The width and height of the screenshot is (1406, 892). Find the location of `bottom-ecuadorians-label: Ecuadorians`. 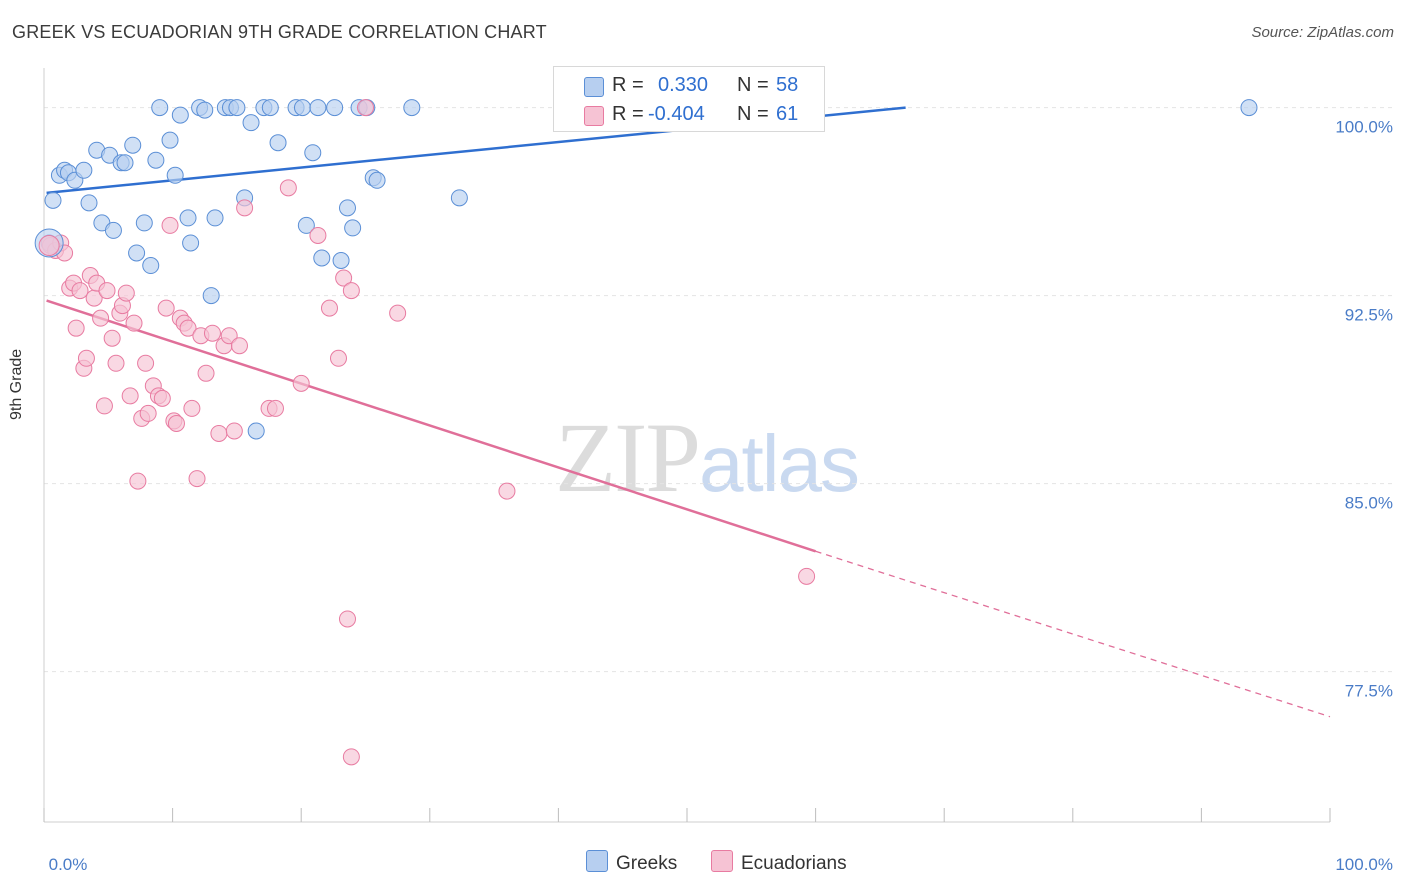

bottom-ecuadorians-label: Ecuadorians is located at coordinates (794, 863).